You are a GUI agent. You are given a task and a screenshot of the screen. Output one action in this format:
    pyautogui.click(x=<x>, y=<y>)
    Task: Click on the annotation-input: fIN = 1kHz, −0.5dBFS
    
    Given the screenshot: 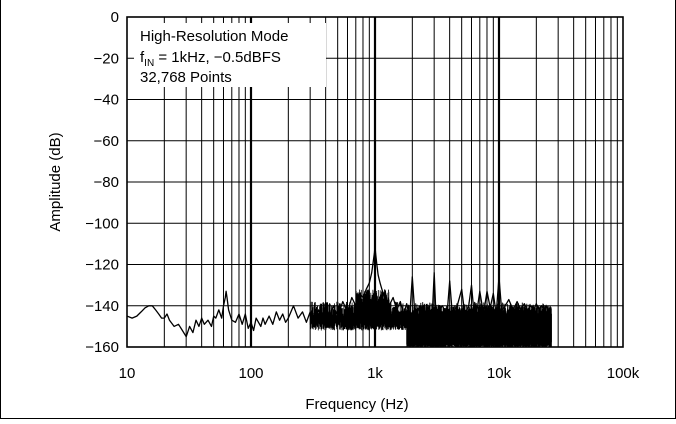 What is the action you would take?
    pyautogui.click(x=210, y=59)
    